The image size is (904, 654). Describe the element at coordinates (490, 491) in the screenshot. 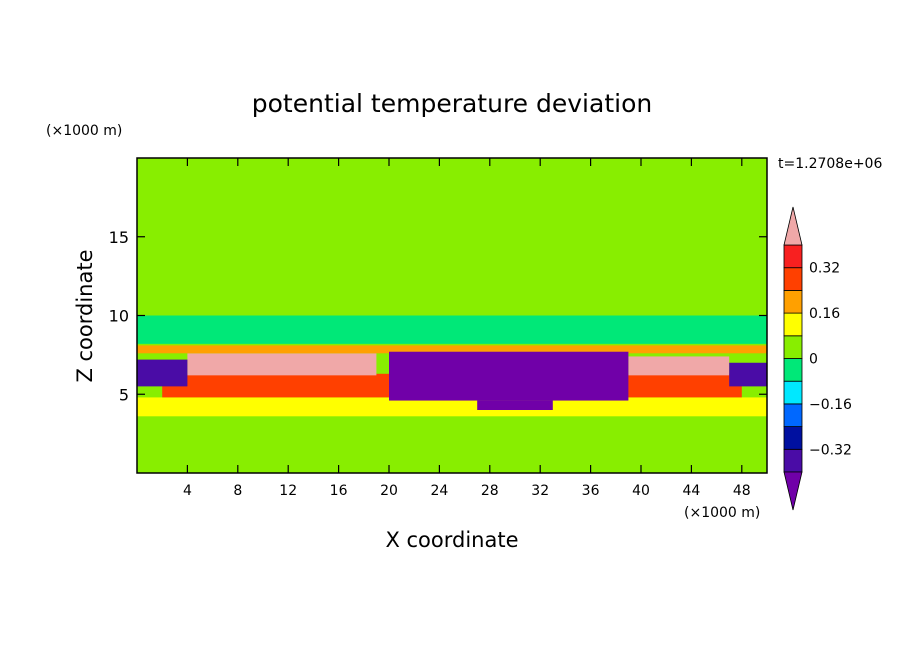

I see `x-tick-label-6: 28` at that location.